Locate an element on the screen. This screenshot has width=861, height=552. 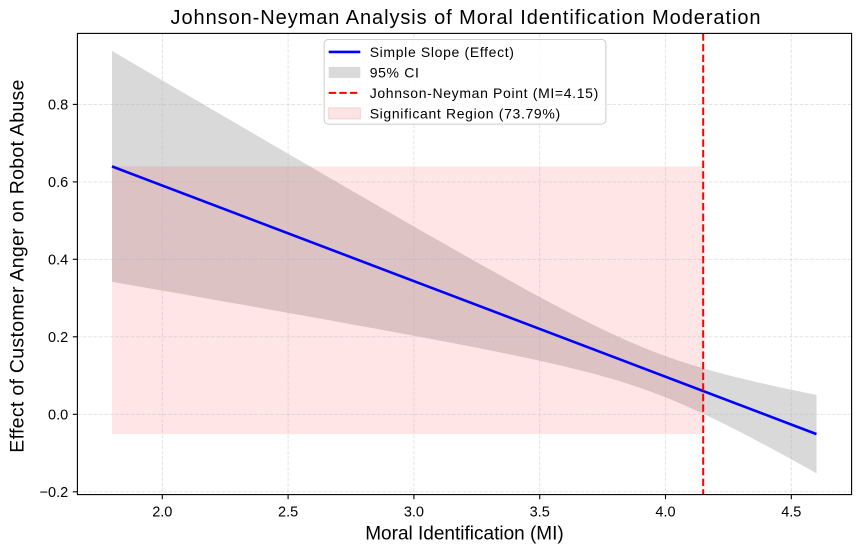
svg-text: Simple Slope (Effect) is located at coordinates (442, 52).